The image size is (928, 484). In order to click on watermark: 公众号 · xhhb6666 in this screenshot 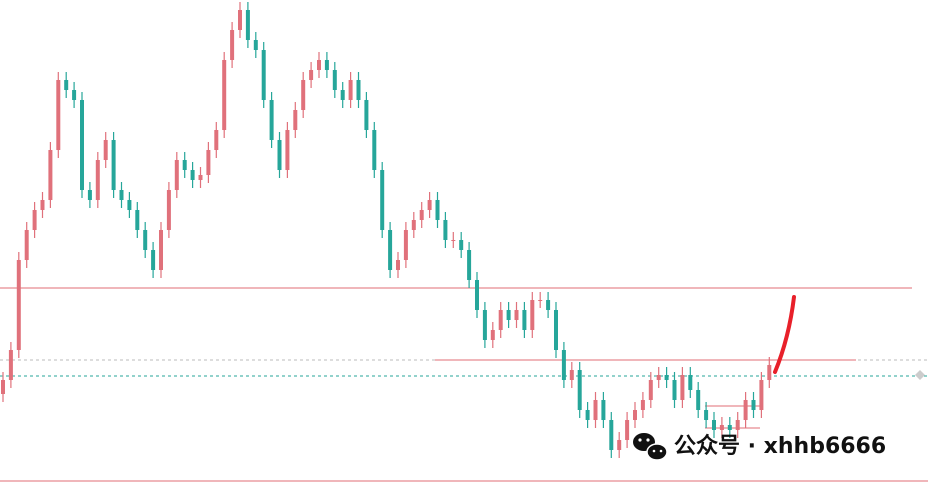, I will do `click(780, 446)`.